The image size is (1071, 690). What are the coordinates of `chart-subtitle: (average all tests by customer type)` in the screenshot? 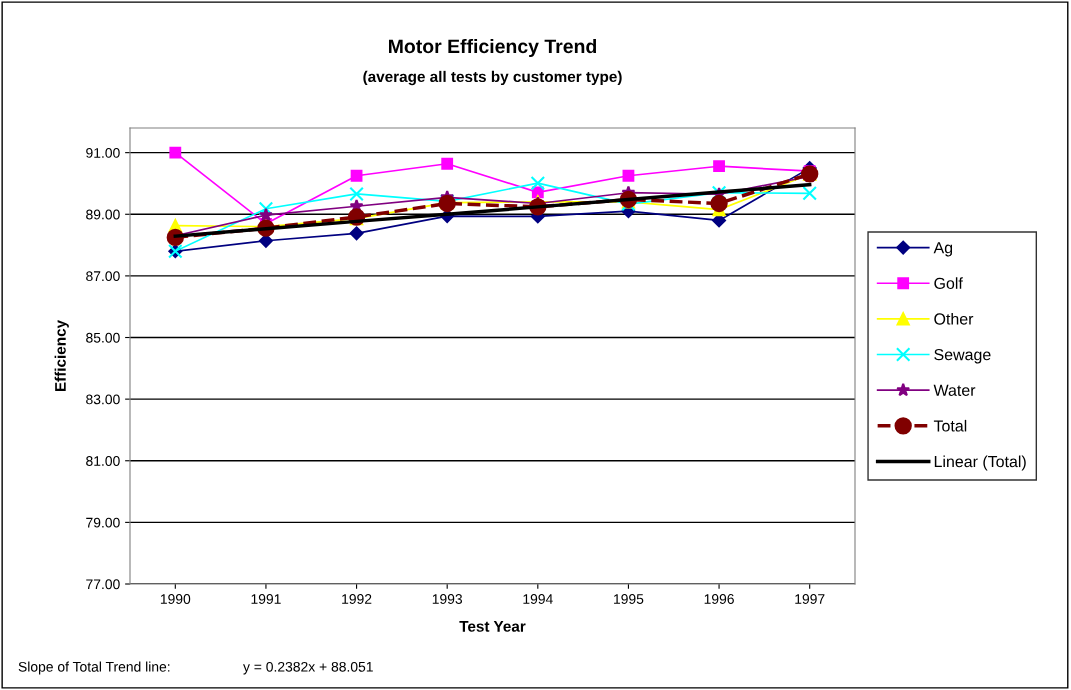 It's located at (492, 78).